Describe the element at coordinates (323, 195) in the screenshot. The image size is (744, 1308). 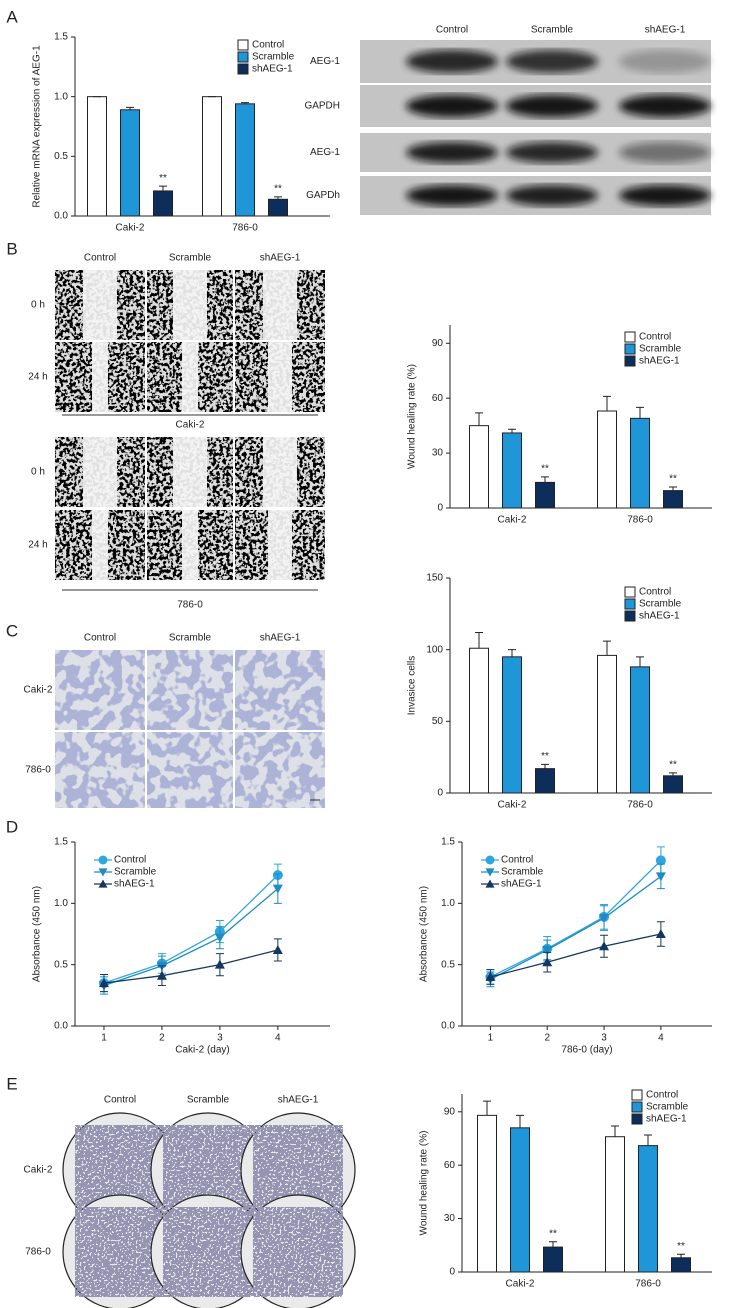
I see `blot-row-label: GAPDh` at that location.